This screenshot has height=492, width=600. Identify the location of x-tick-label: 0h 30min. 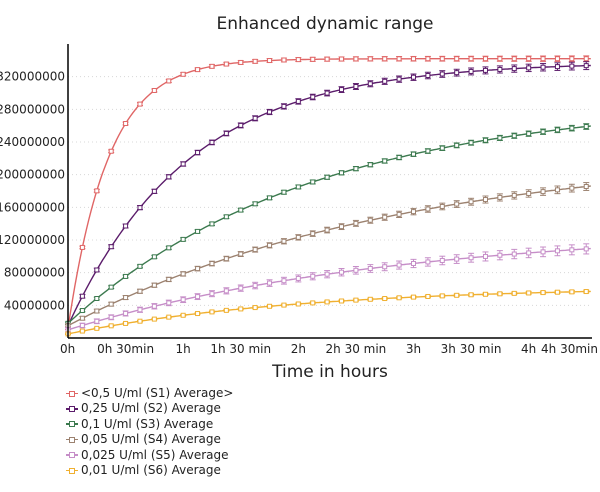
(125, 349).